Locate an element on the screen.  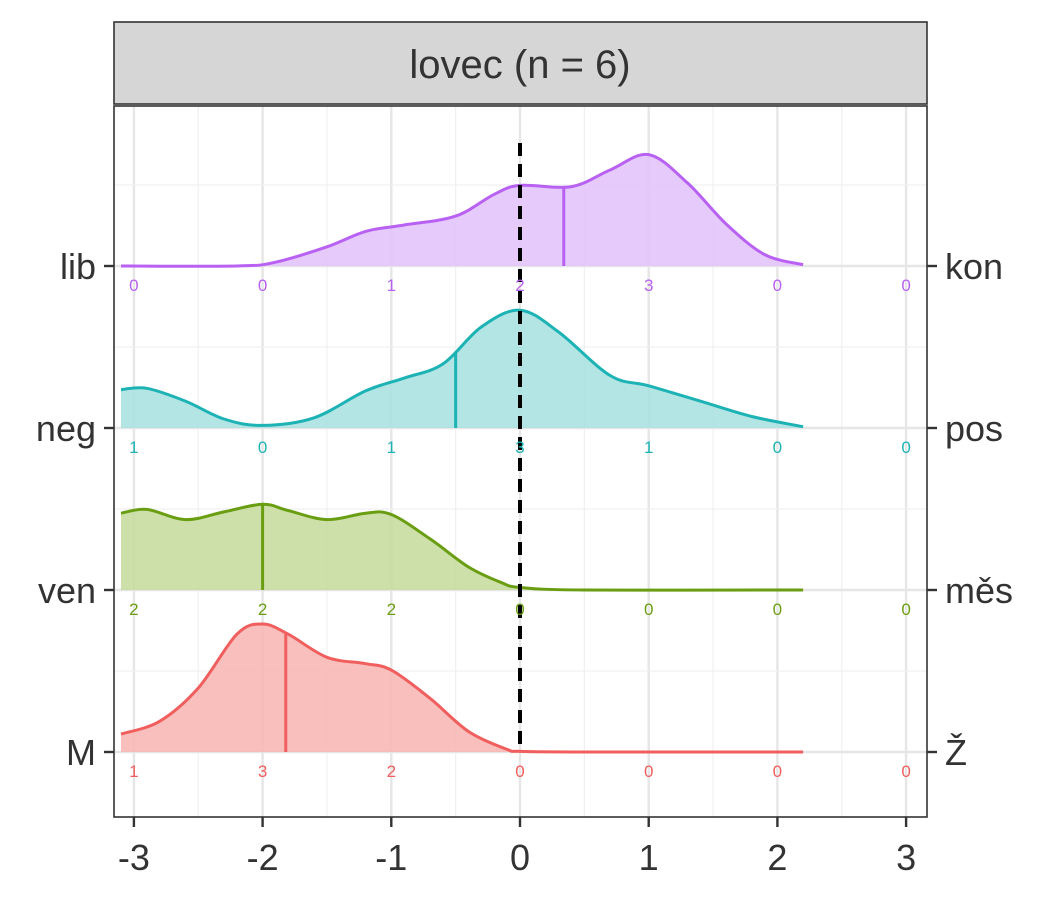
ridge-line-lib is located at coordinates (462, 210).